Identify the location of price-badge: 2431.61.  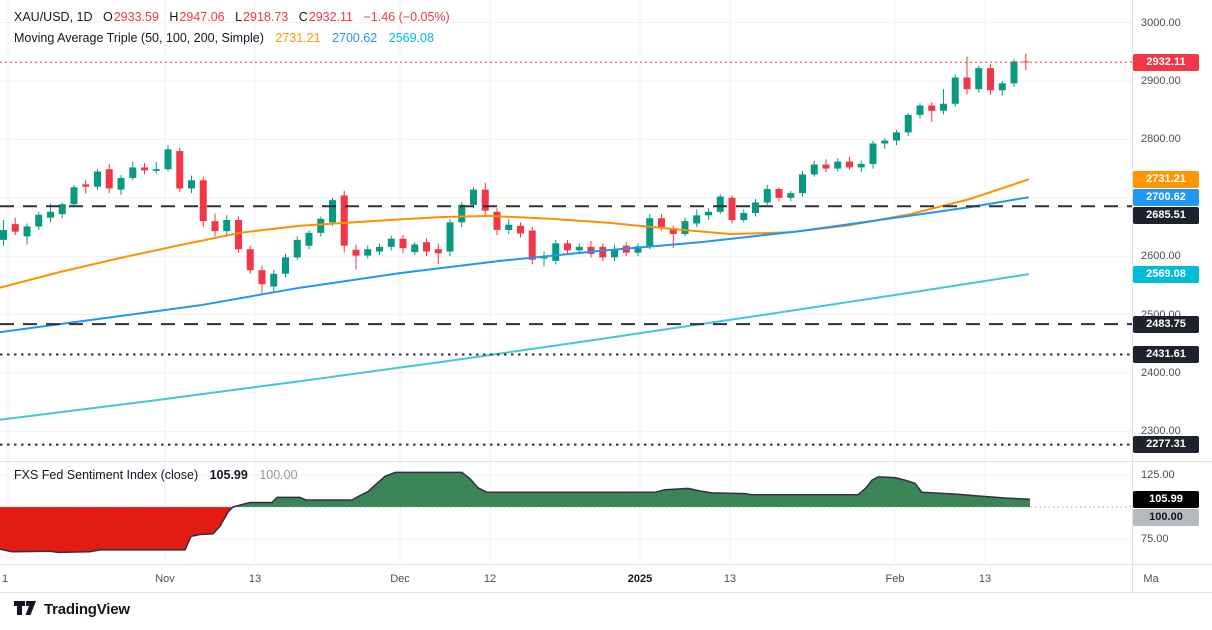
(1166, 355).